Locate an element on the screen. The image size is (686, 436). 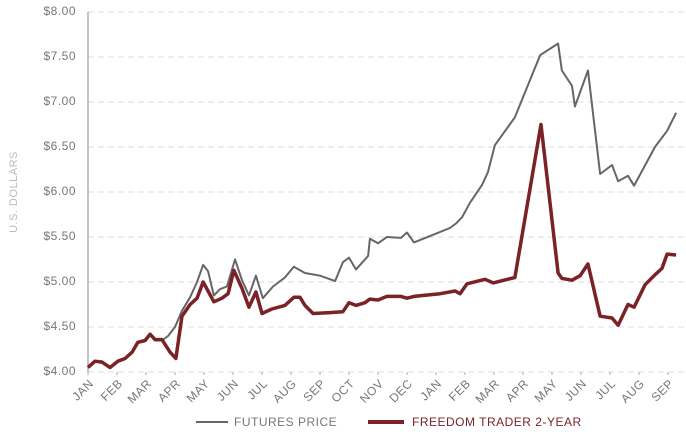
y-tick-label: $4.50 is located at coordinates (59, 326).